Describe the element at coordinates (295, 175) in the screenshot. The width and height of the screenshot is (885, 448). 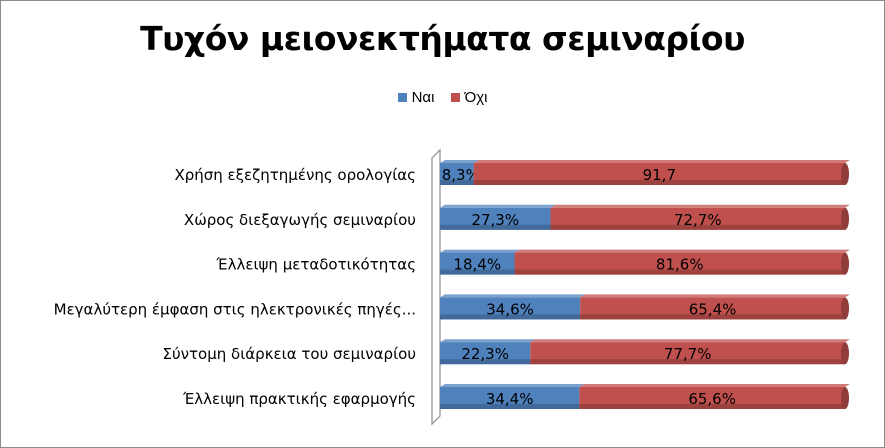
I see `category-label: Χρήση εξεζητημένης ορολογίας` at that location.